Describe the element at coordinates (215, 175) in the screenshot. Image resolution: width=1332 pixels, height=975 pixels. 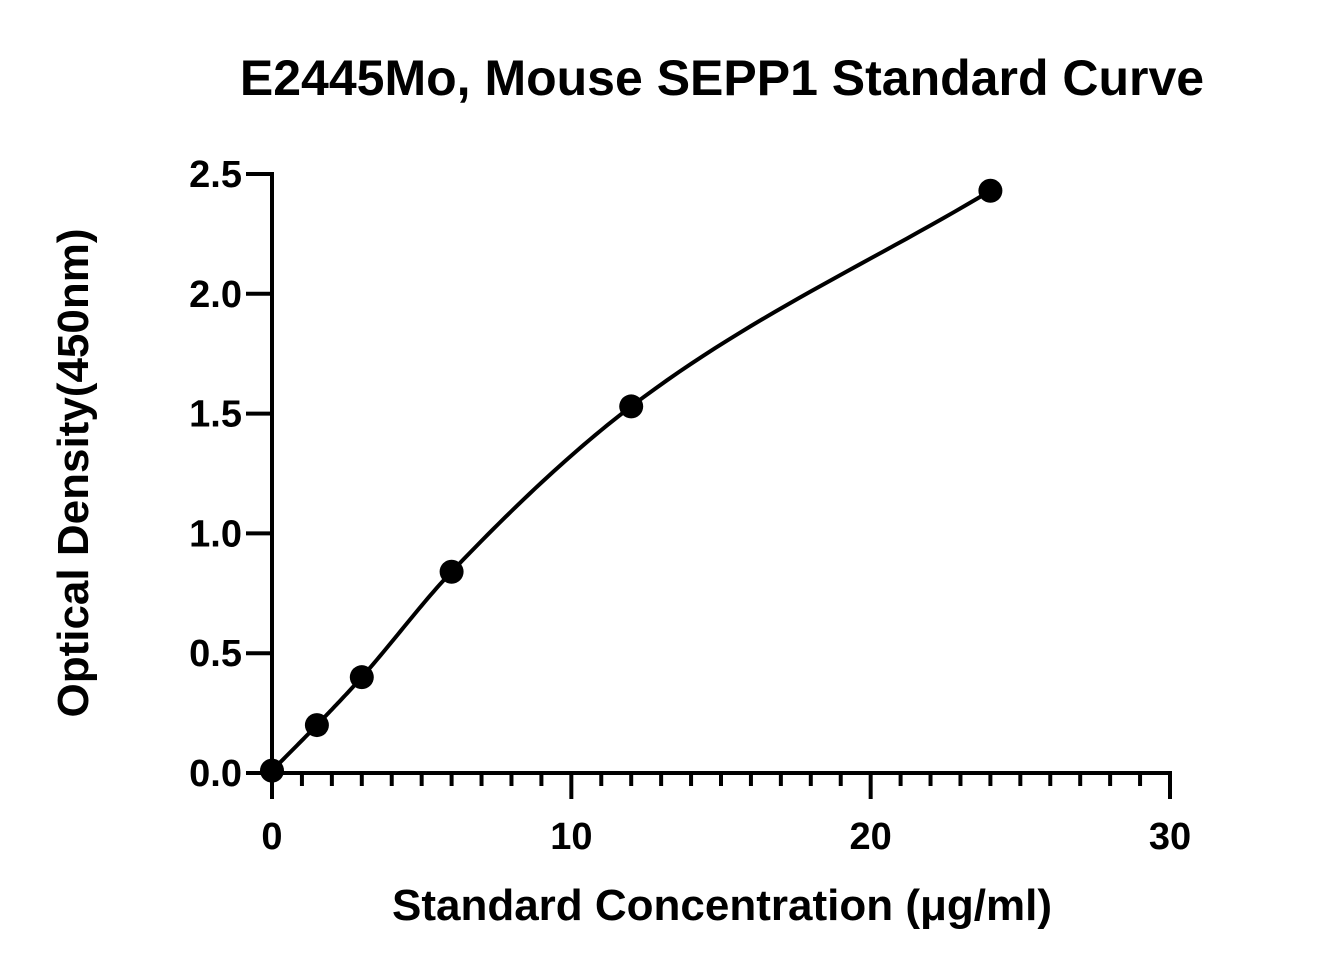
I see `y-tick-label: 2.5` at that location.